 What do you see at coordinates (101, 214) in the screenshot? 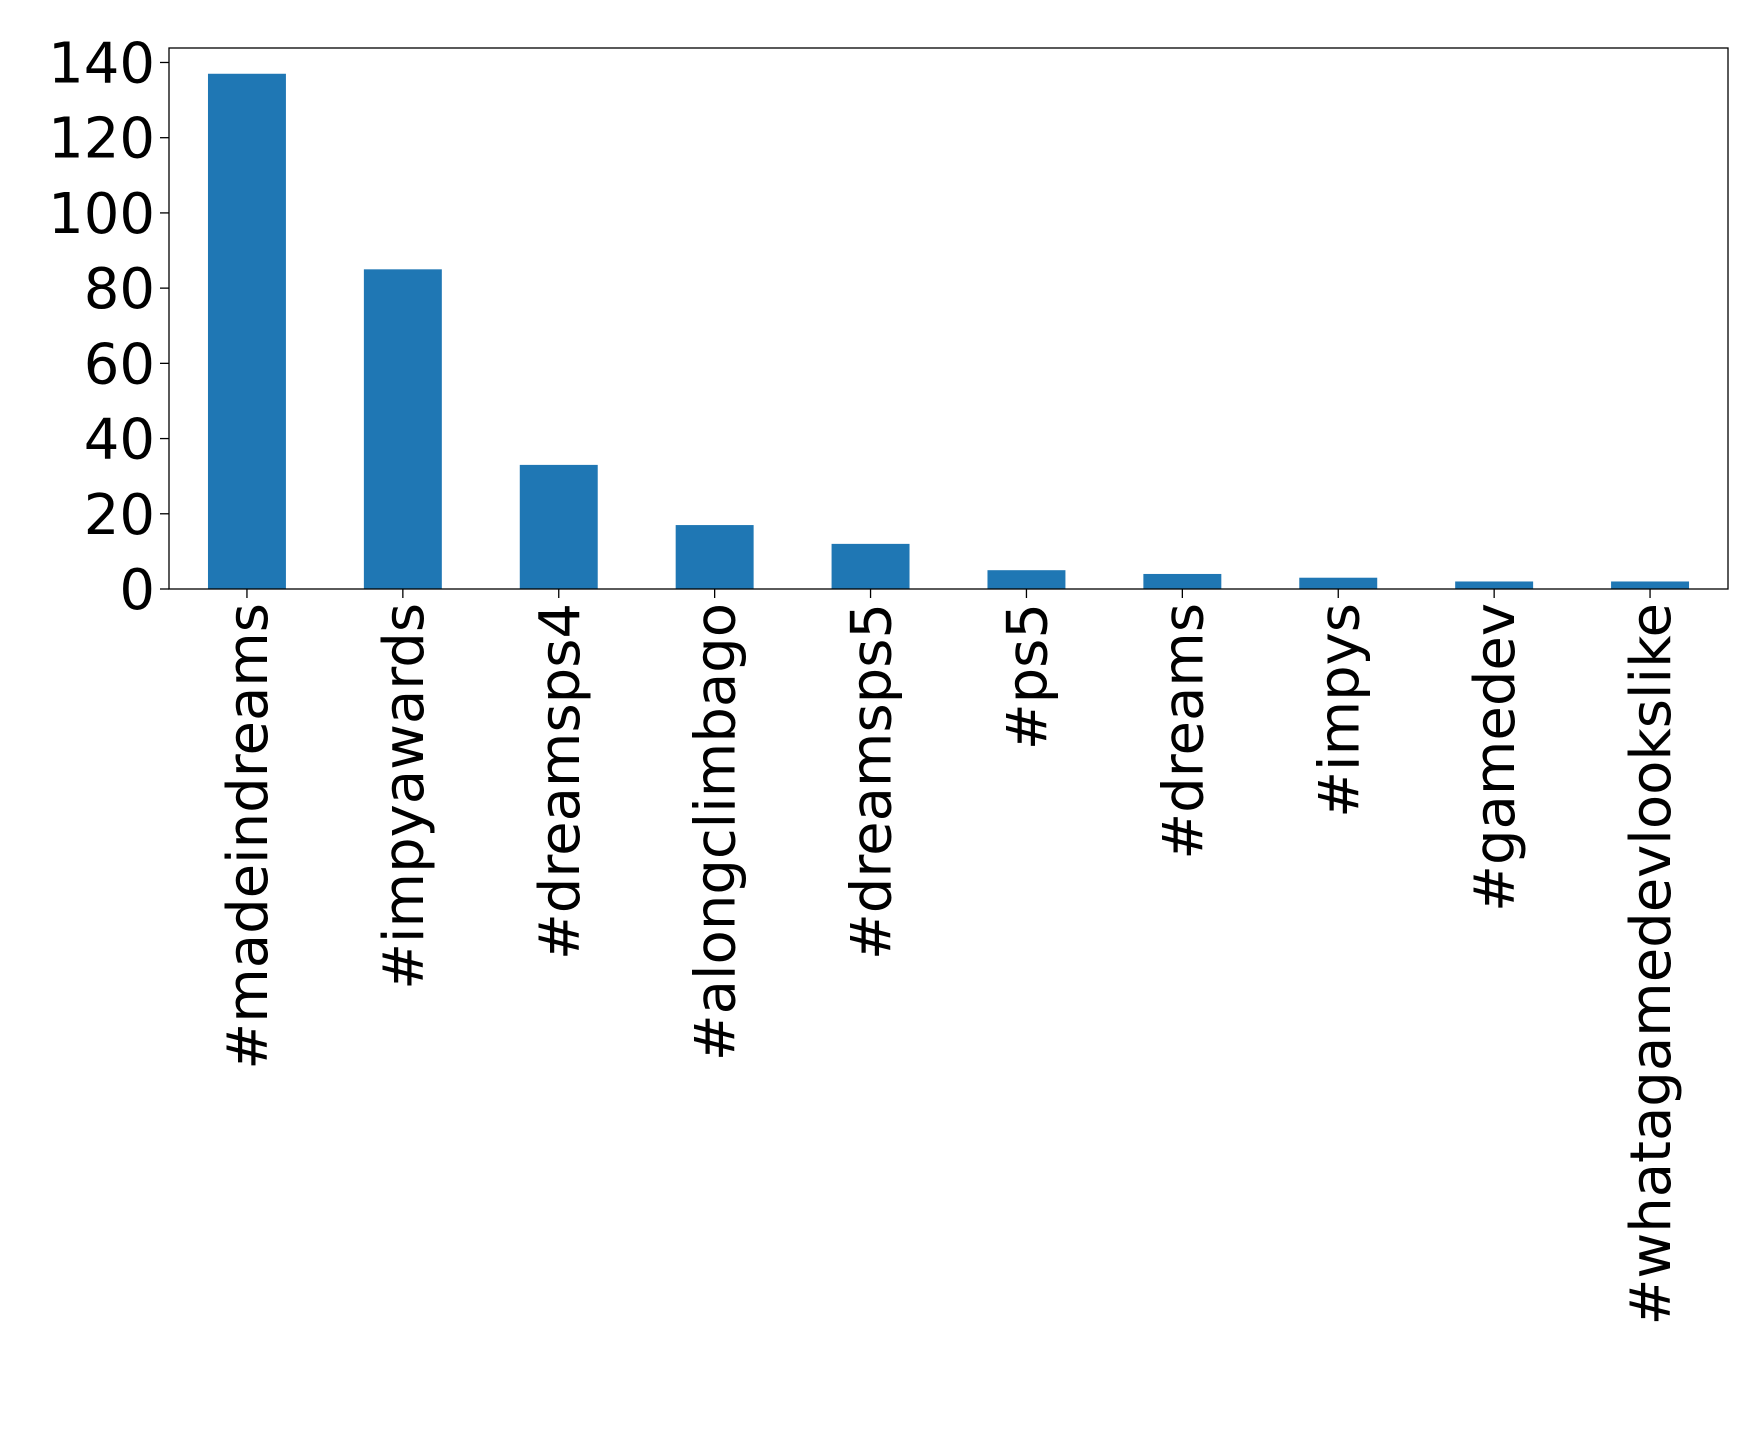
I see `y-tick-label: 100` at bounding box center [101, 214].